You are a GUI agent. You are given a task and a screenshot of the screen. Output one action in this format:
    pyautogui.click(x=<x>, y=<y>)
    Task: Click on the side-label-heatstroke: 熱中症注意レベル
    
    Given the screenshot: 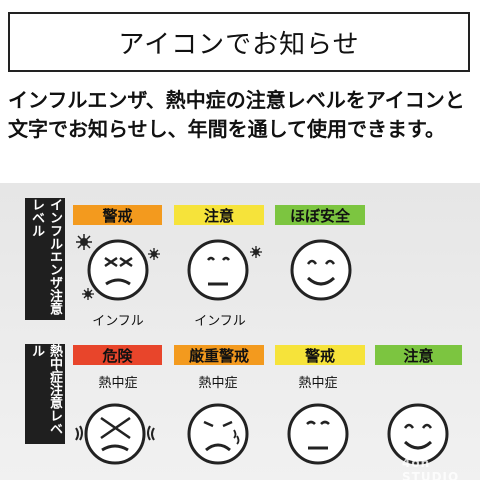 What is the action you would take?
    pyautogui.click(x=45, y=394)
    